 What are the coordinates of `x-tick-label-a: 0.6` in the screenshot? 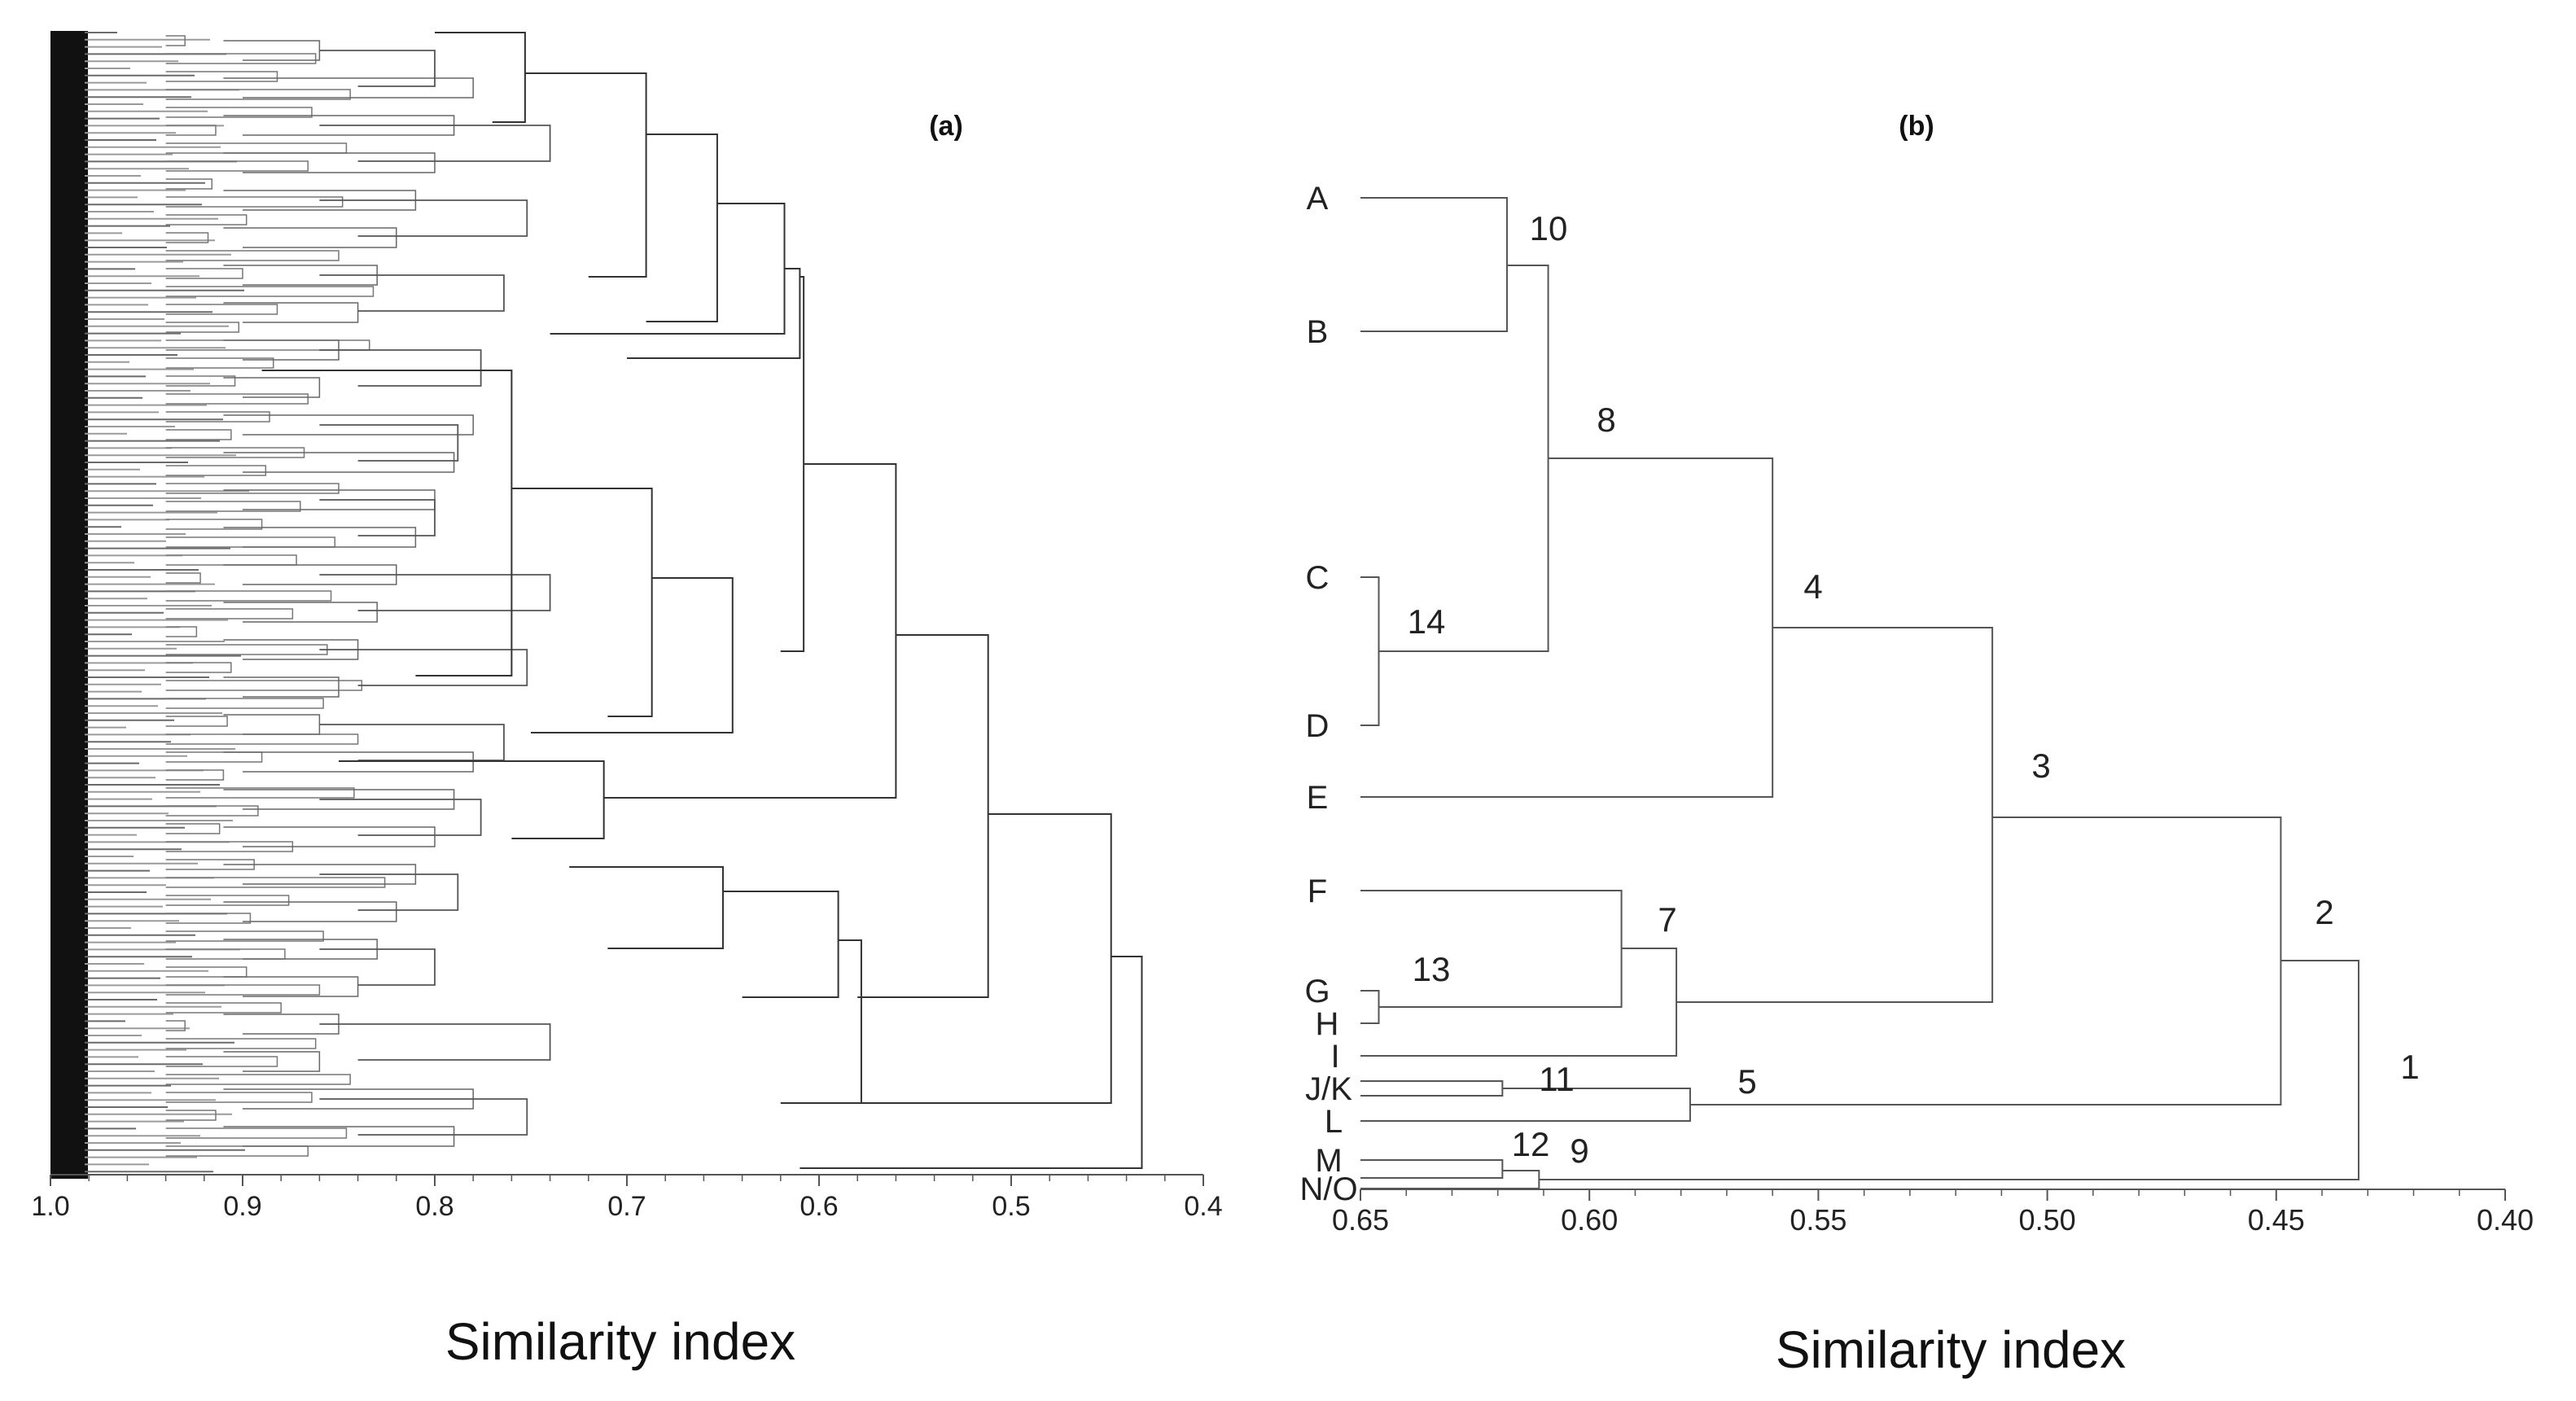 It's located at (819, 1206).